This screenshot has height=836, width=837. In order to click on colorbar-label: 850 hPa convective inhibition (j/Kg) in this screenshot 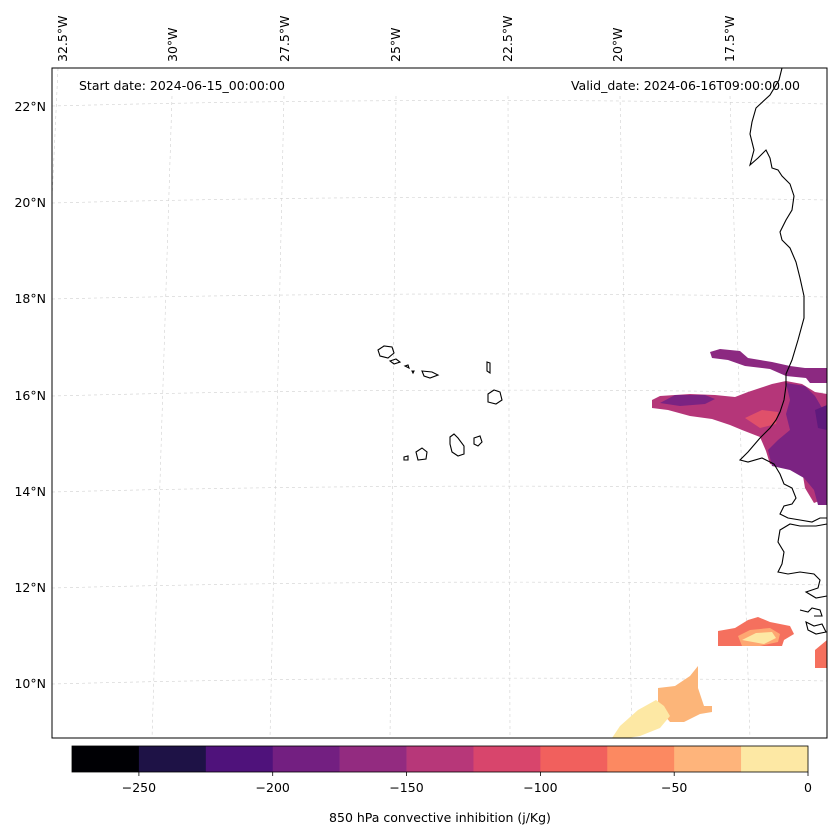, I will do `click(440, 817)`.